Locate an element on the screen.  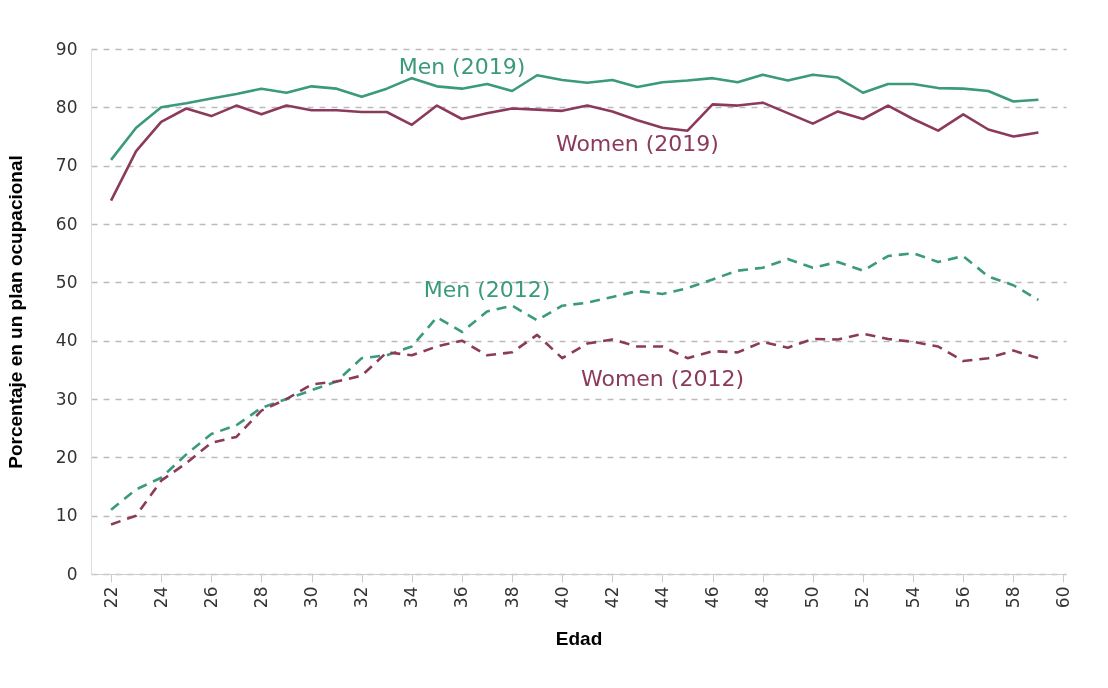
x-tick-label: 24 is located at coordinates (160, 597).